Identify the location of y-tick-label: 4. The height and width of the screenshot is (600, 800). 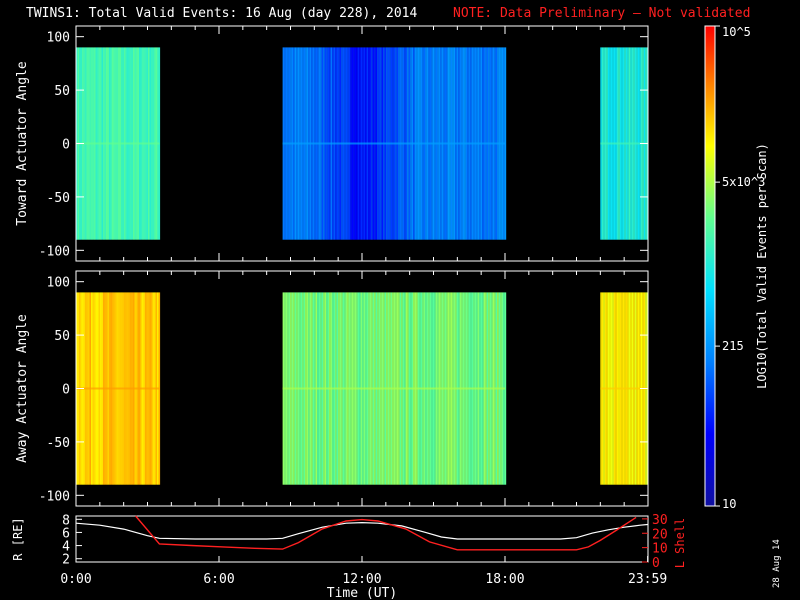
(66, 547).